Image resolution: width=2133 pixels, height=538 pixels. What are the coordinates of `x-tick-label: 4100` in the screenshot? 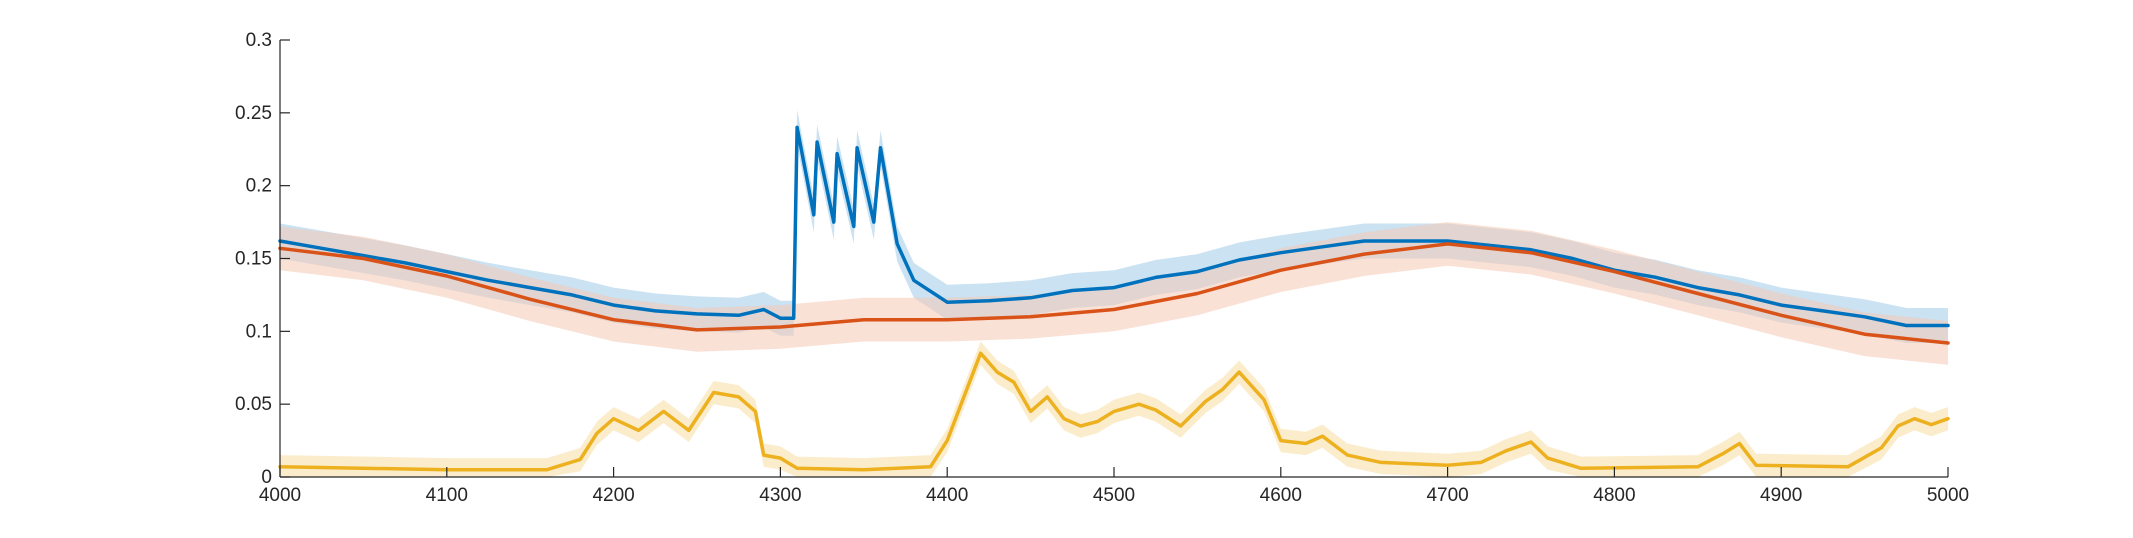 It's located at (447, 495).